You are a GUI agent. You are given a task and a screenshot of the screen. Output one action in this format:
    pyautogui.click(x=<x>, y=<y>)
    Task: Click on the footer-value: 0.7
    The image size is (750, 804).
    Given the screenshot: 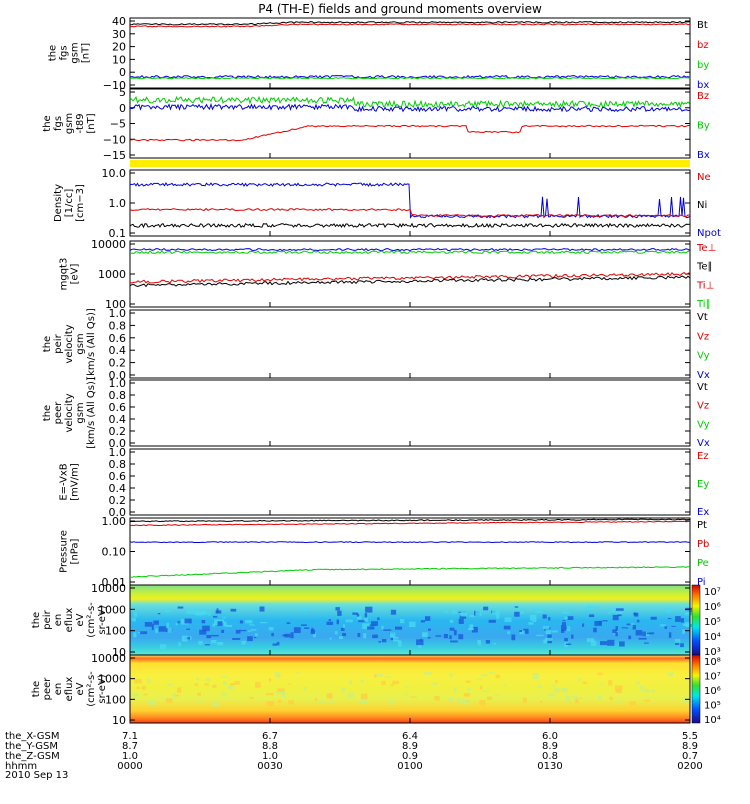 What is the action you would take?
    pyautogui.click(x=690, y=756)
    